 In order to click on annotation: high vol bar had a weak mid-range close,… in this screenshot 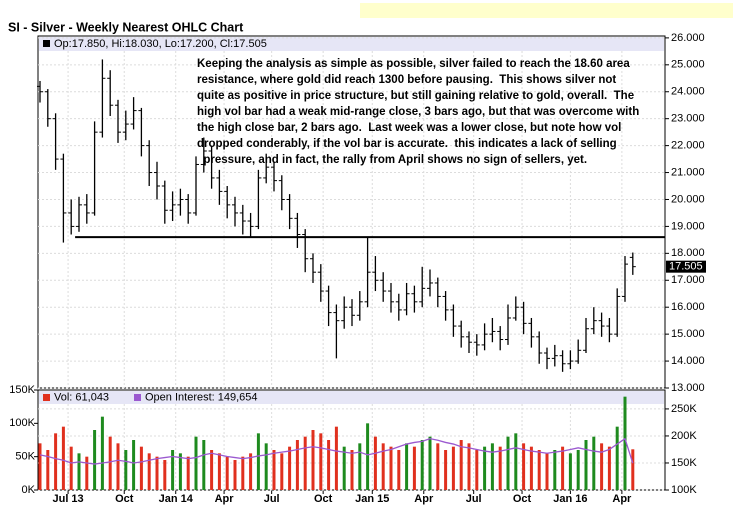, I will do `click(418, 112)`.